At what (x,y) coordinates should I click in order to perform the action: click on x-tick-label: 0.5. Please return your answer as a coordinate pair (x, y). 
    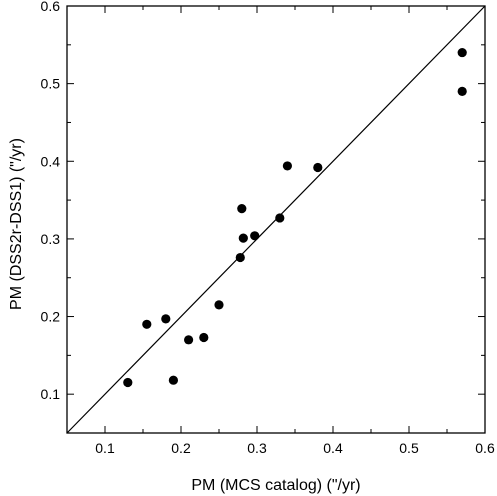
    Looking at the image, I should click on (409, 448).